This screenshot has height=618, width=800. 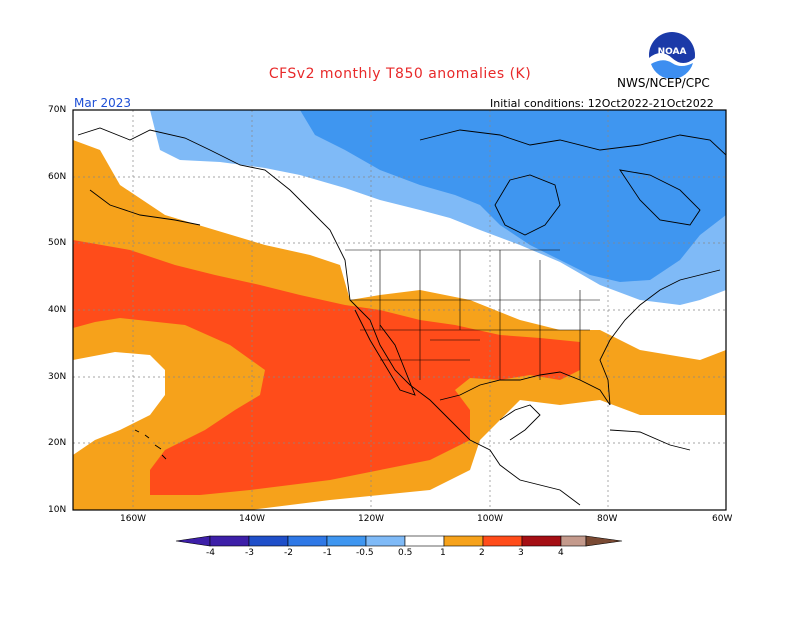 What do you see at coordinates (602, 103) in the screenshot?
I see `initial-conditions: Initial conditions: 12Oct2022-21Oct2022` at bounding box center [602, 103].